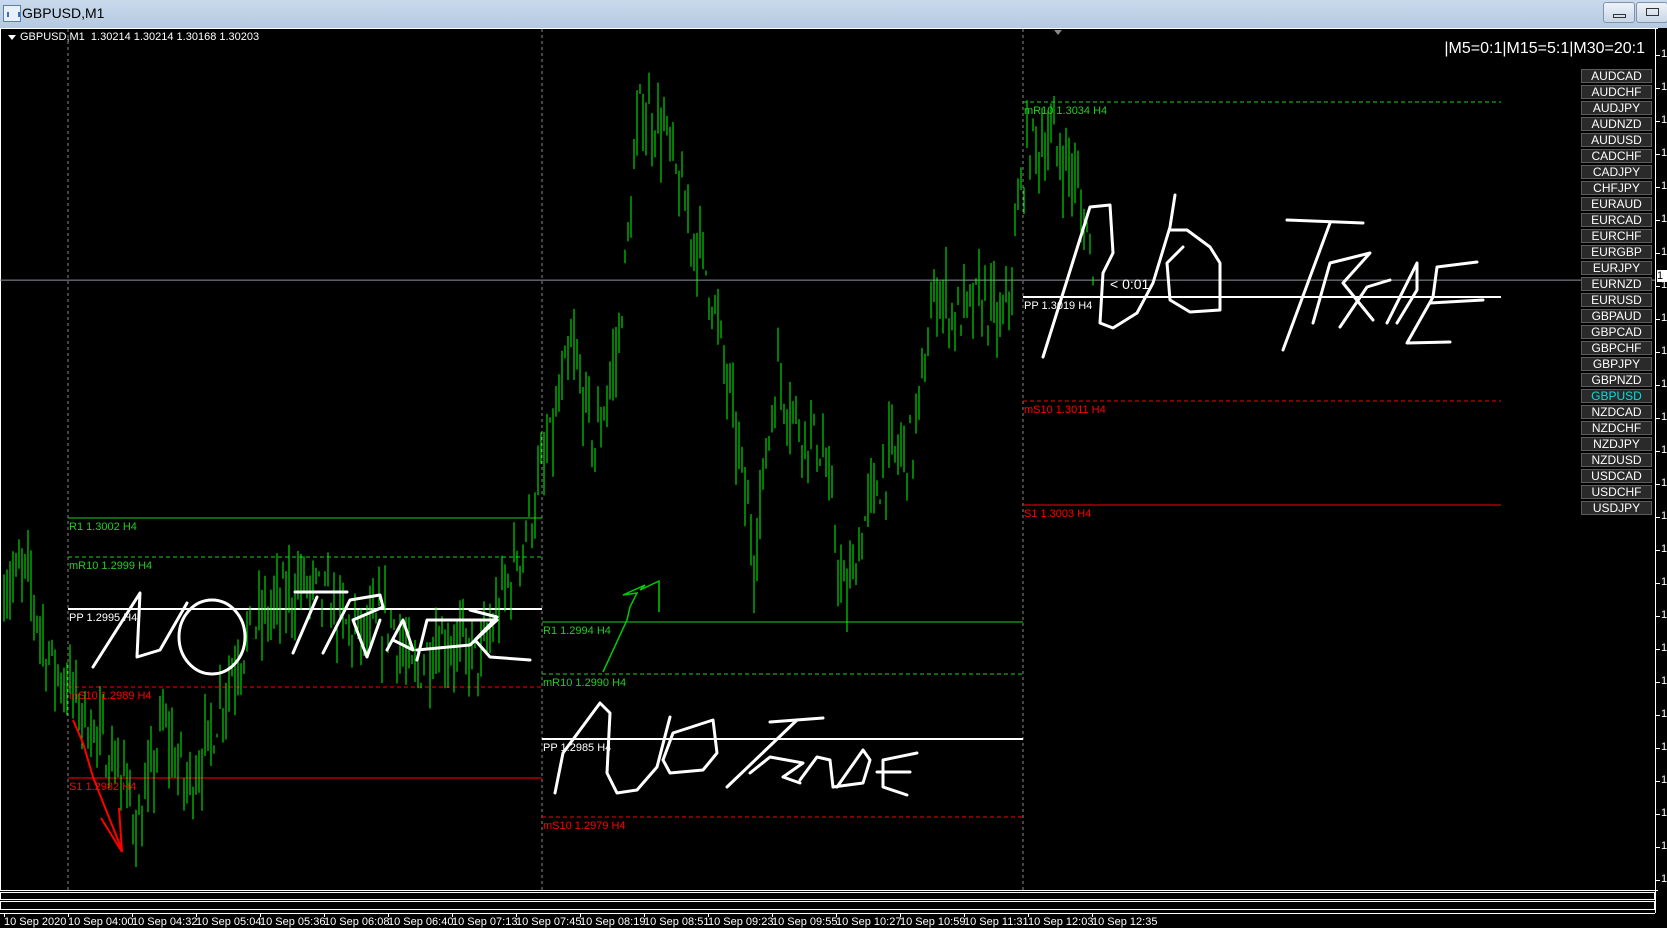  I want to click on symbol-button-cadchf: CADCHF, so click(1616, 156).